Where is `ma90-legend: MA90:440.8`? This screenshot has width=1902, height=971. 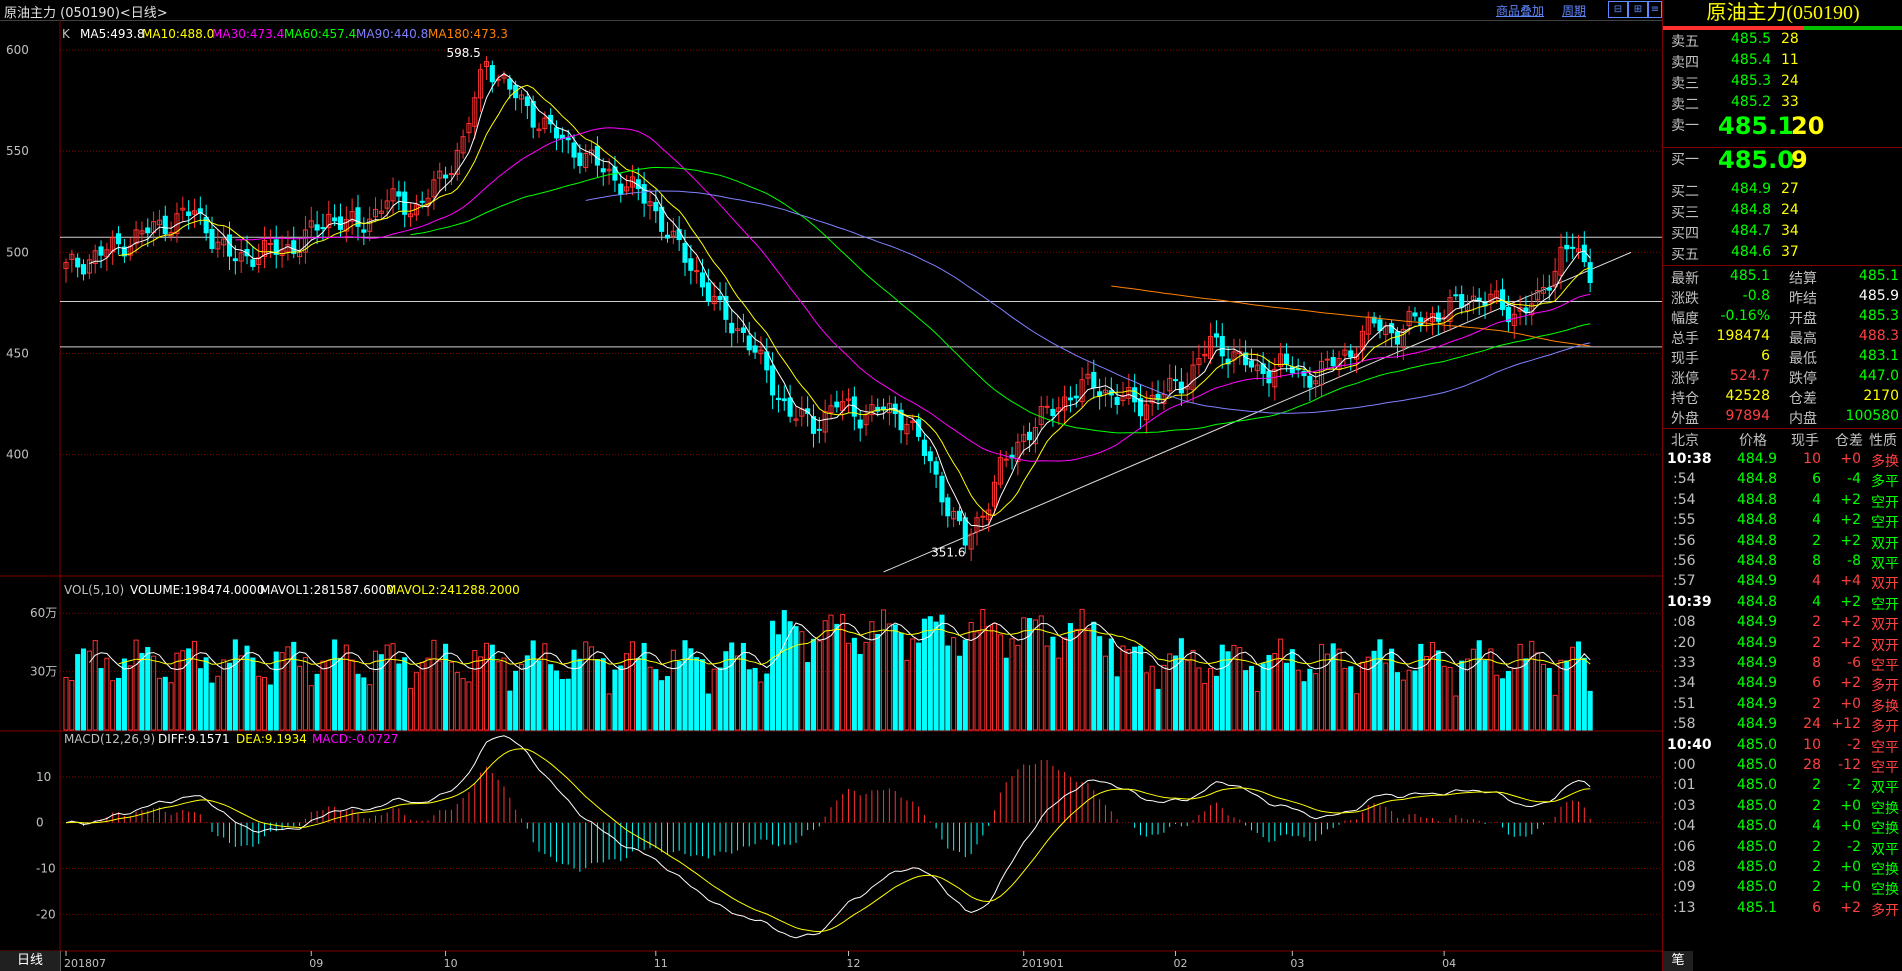
ma90-legend: MA90:440.8 is located at coordinates (392, 34).